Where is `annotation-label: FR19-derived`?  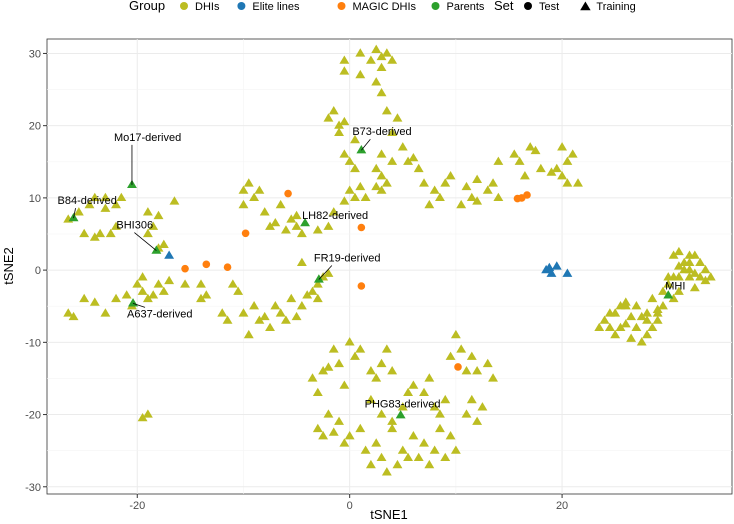 annotation-label: FR19-derived is located at coordinates (347, 259).